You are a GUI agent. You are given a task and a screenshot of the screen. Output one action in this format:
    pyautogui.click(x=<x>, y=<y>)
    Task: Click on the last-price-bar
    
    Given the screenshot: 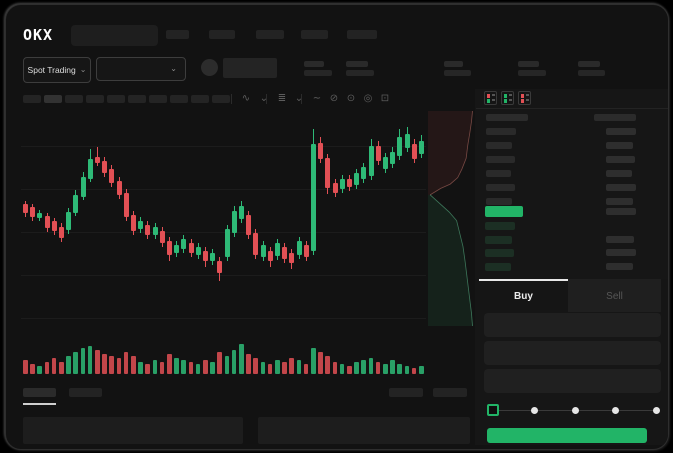 What is the action you would take?
    pyautogui.click(x=504, y=211)
    